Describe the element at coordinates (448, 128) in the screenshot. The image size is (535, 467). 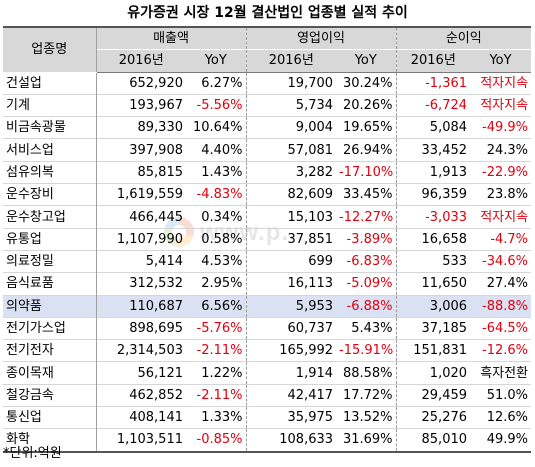
I see `net-value-cell: 5,084` at that location.